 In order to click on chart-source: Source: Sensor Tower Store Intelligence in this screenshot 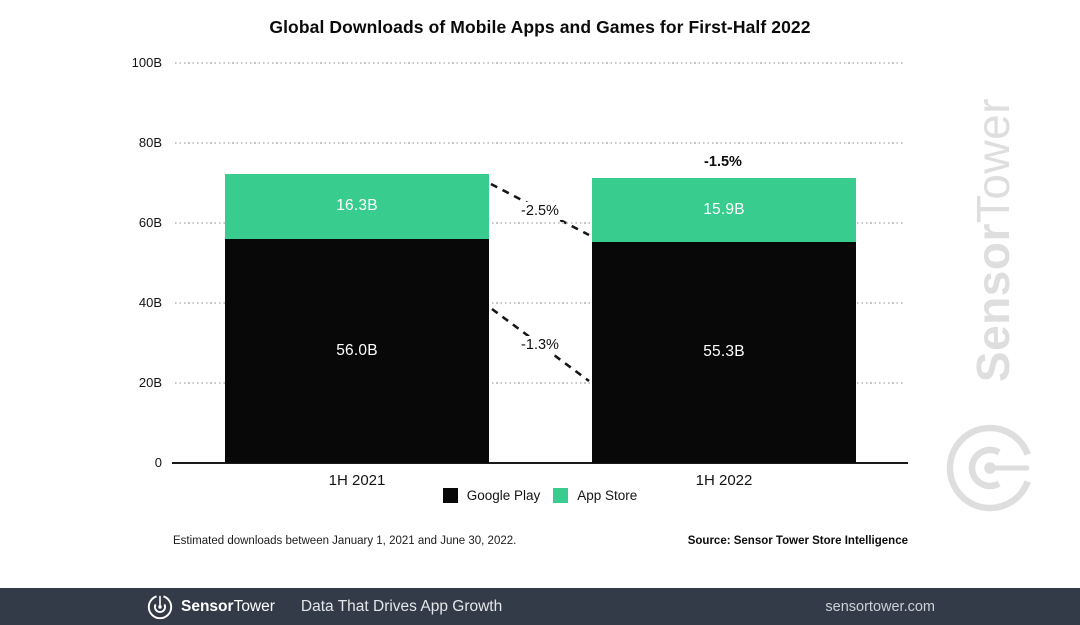, I will do `click(797, 541)`.